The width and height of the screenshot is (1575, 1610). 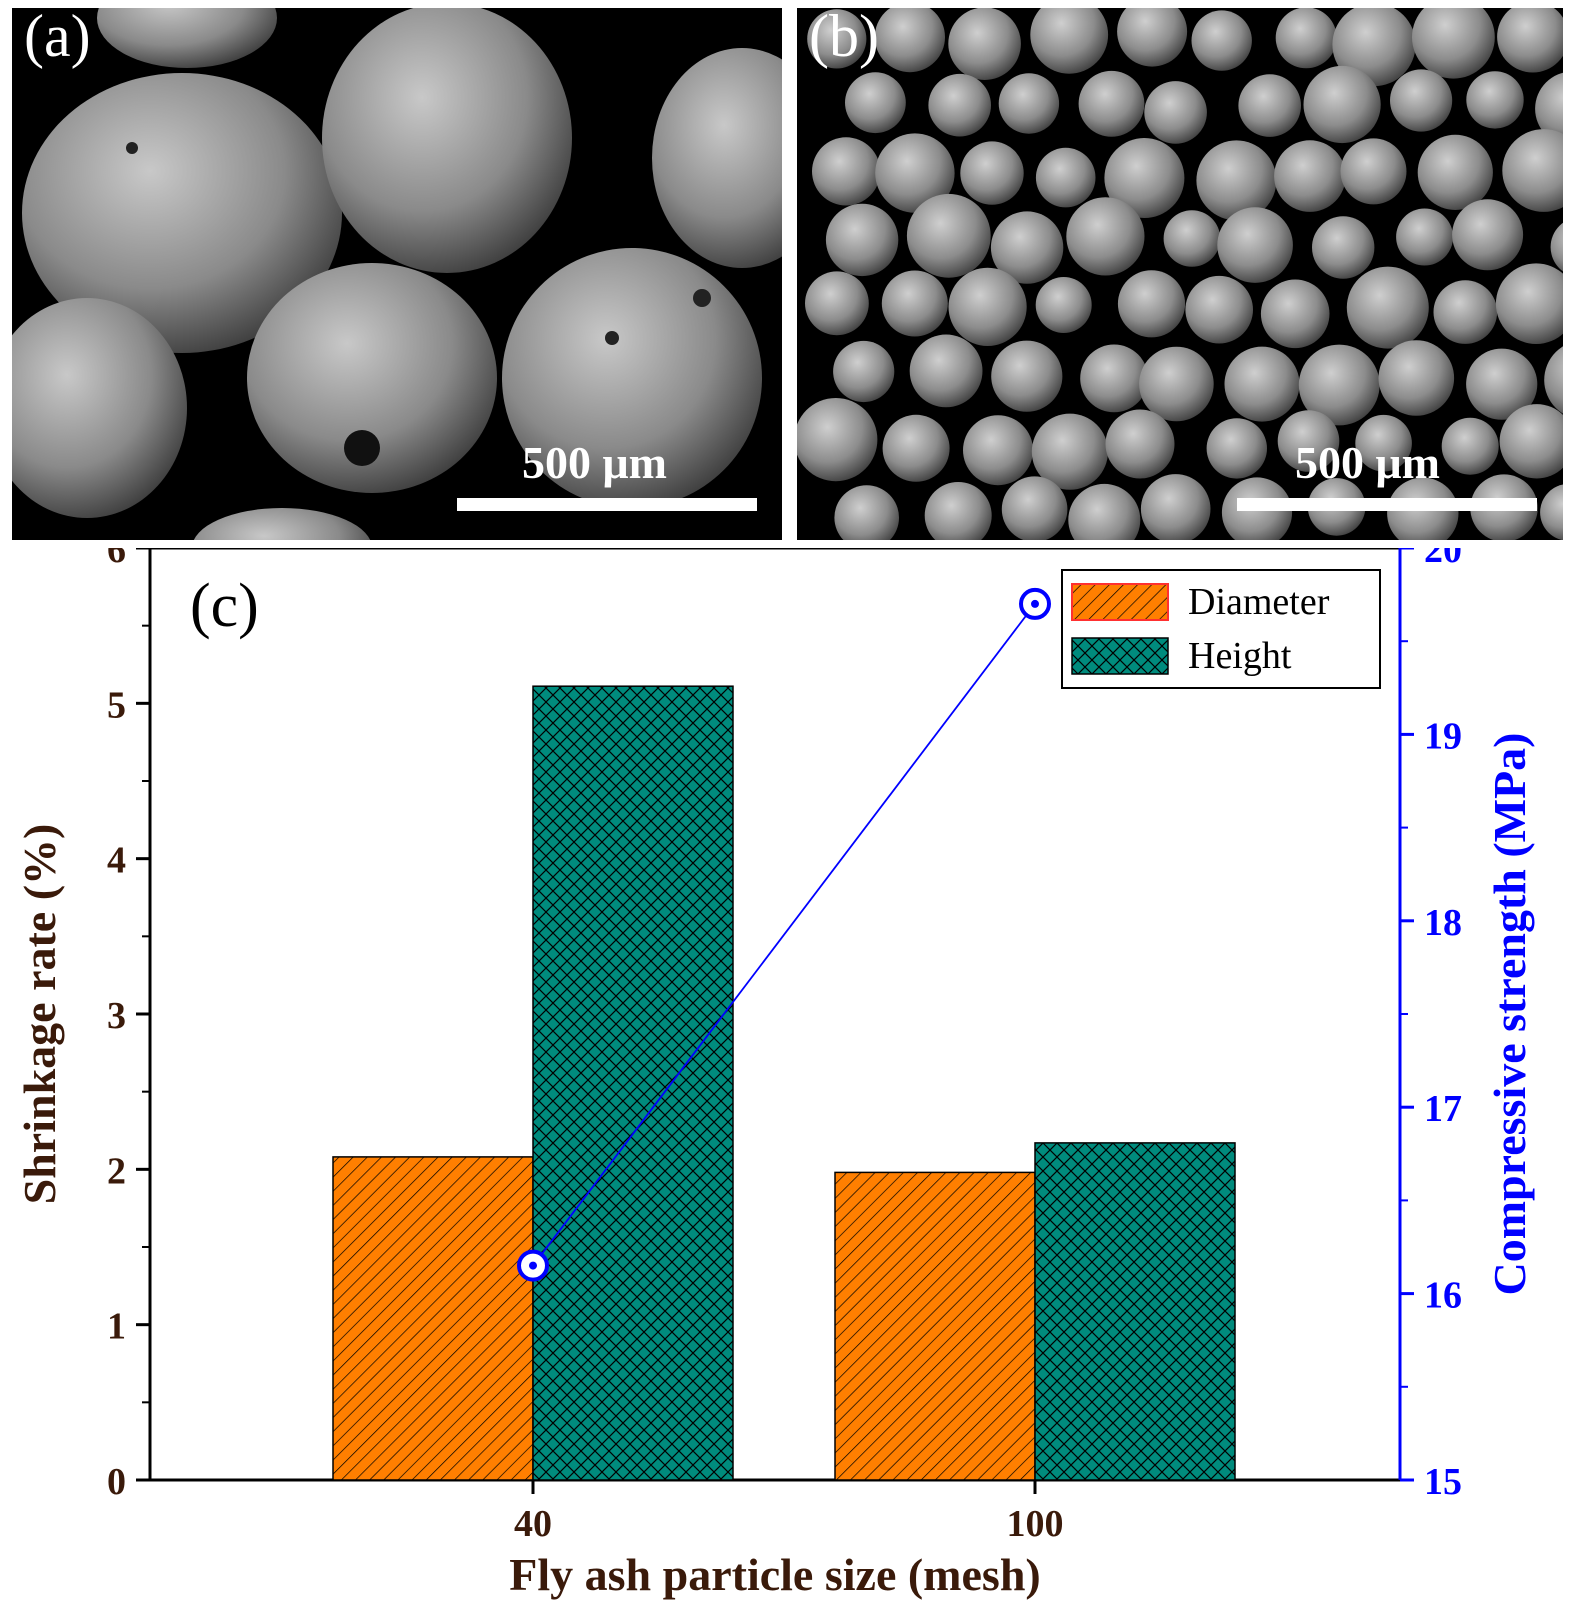 What do you see at coordinates (1443, 1109) in the screenshot?
I see `y2-tick-label-17: 17` at bounding box center [1443, 1109].